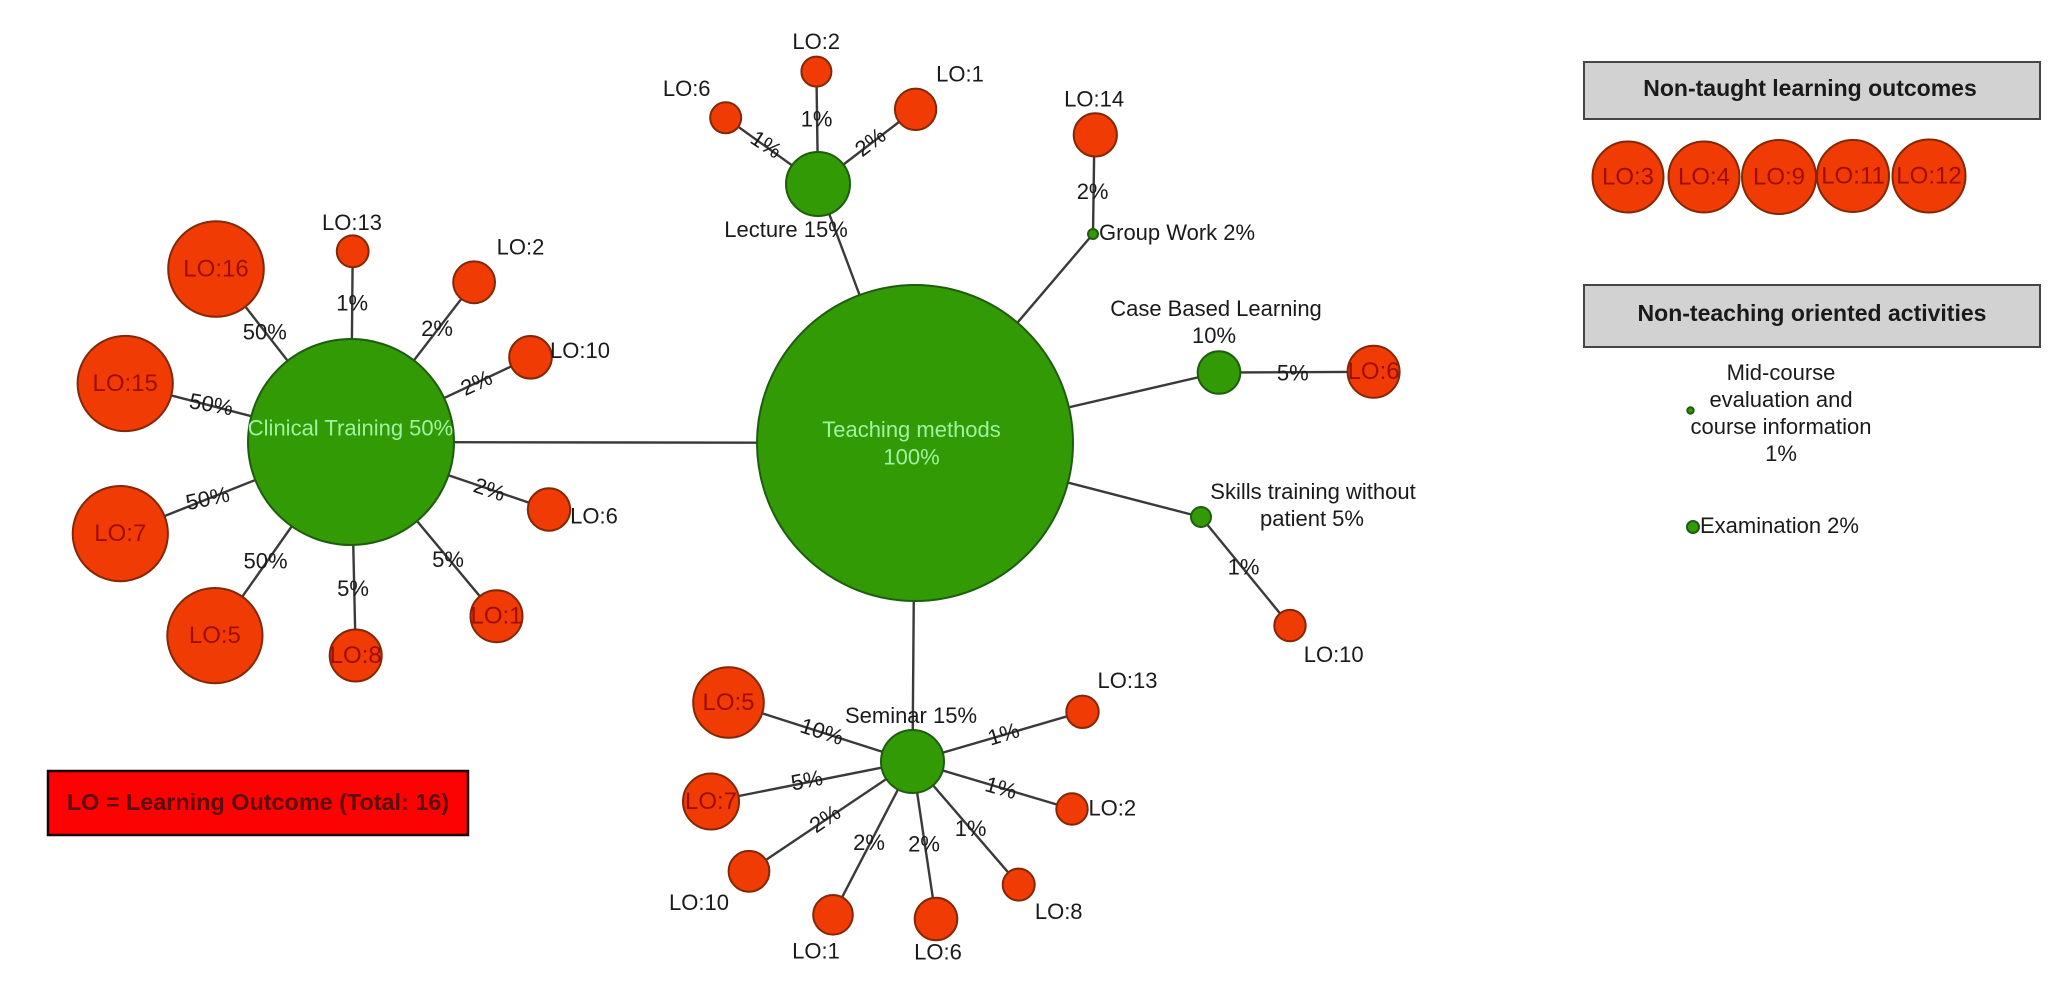 The width and height of the screenshot is (2059, 1006). What do you see at coordinates (1812, 313) in the screenshot?
I see `svg-text:Non-teaching oriented activiti: Non-teaching oriented activities` at bounding box center [1812, 313].